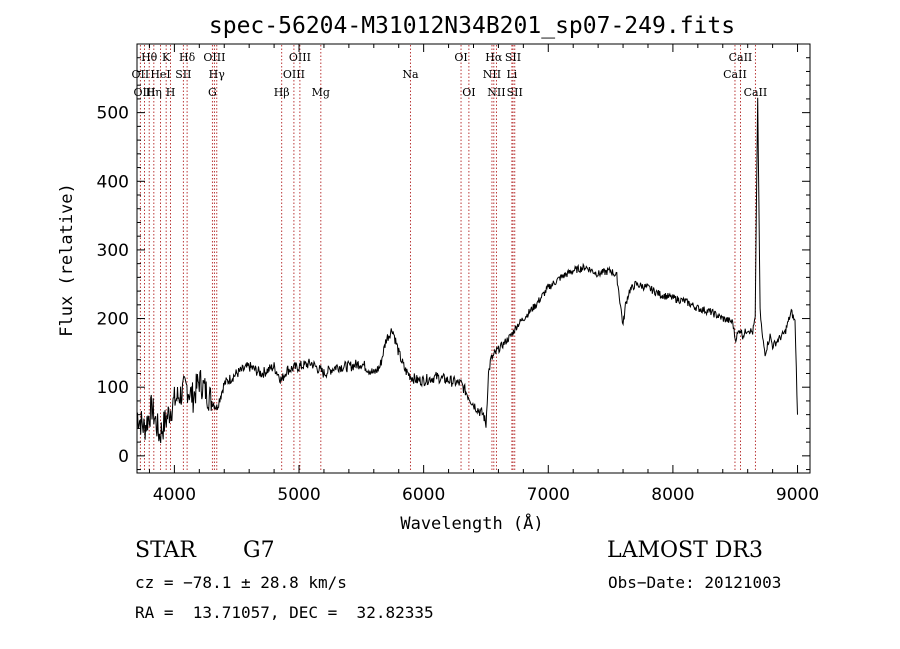 The height and width of the screenshot is (649, 900). I want to click on spectral-line-label: Hβ, so click(282, 92).